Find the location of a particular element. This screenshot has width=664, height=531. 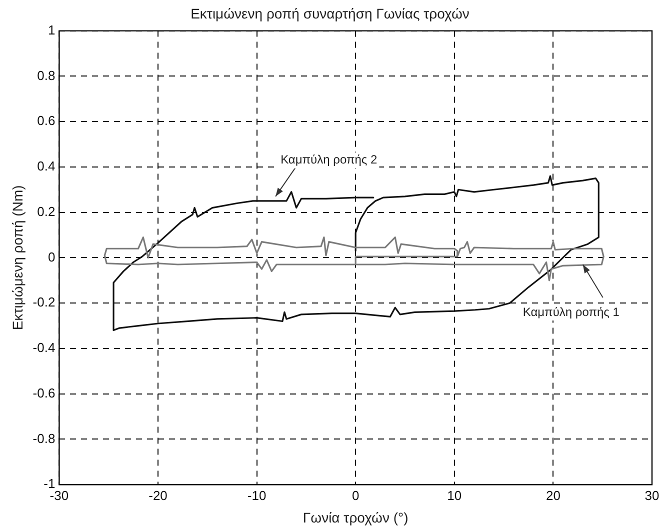

y-tick-label: 0.8 is located at coordinates (46, 75).